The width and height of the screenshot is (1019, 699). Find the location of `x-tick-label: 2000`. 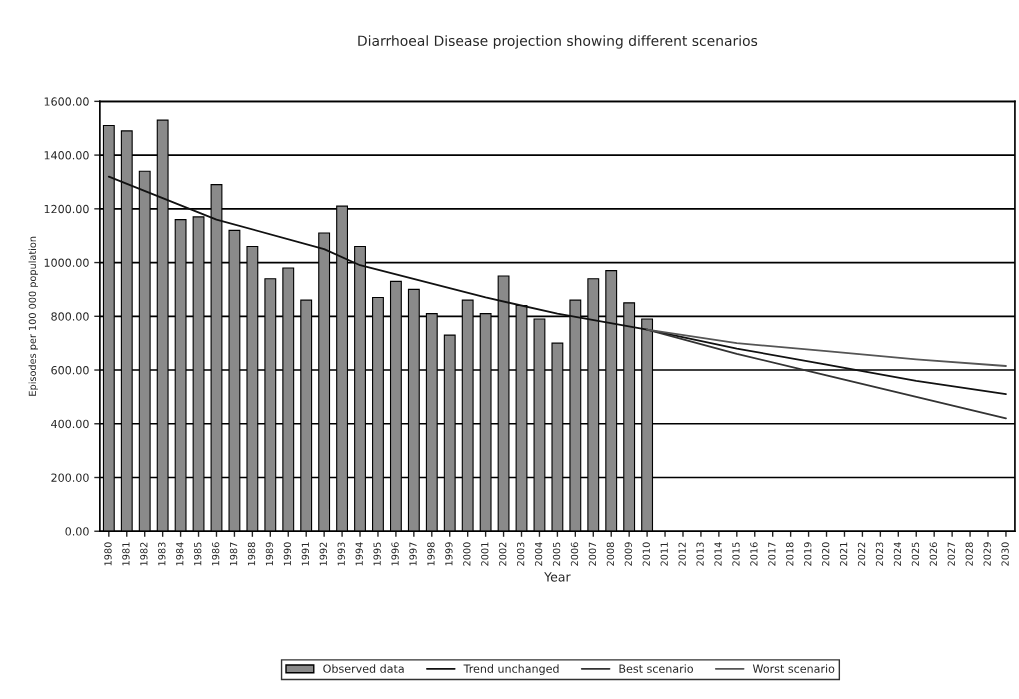

x-tick-label: 2000 is located at coordinates (467, 554).